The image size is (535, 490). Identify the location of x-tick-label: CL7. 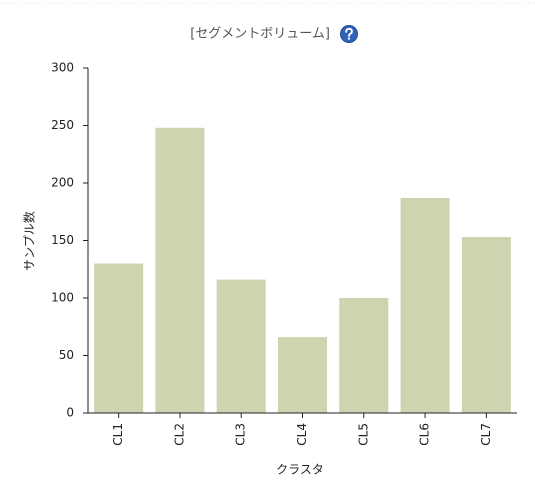
(486, 434).